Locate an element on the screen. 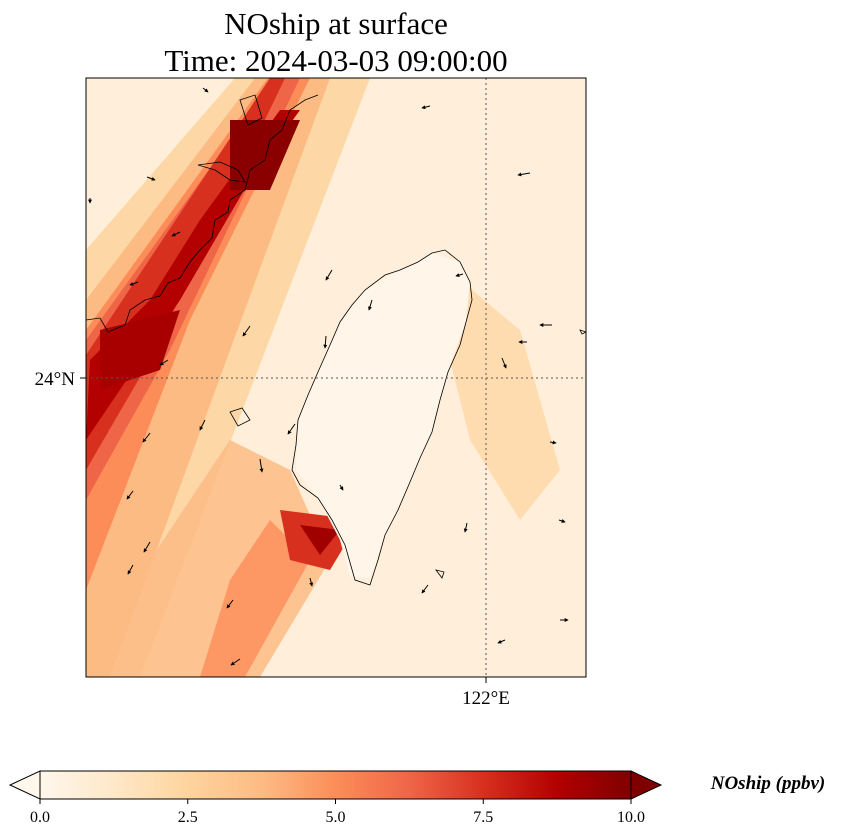 This screenshot has height=836, width=842. tick-label-lon-122: 122°E is located at coordinates (486, 698).